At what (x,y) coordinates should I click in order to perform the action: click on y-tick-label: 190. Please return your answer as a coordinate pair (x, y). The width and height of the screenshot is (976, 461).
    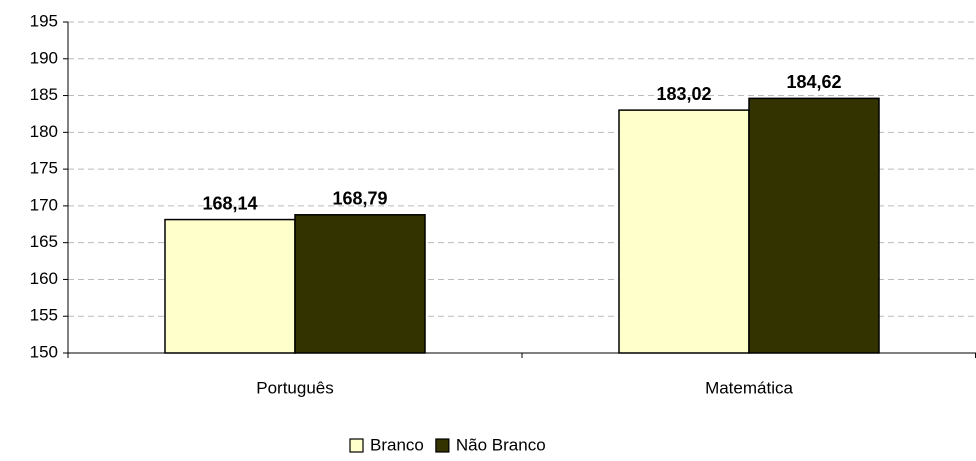
    Looking at the image, I should click on (44, 57).